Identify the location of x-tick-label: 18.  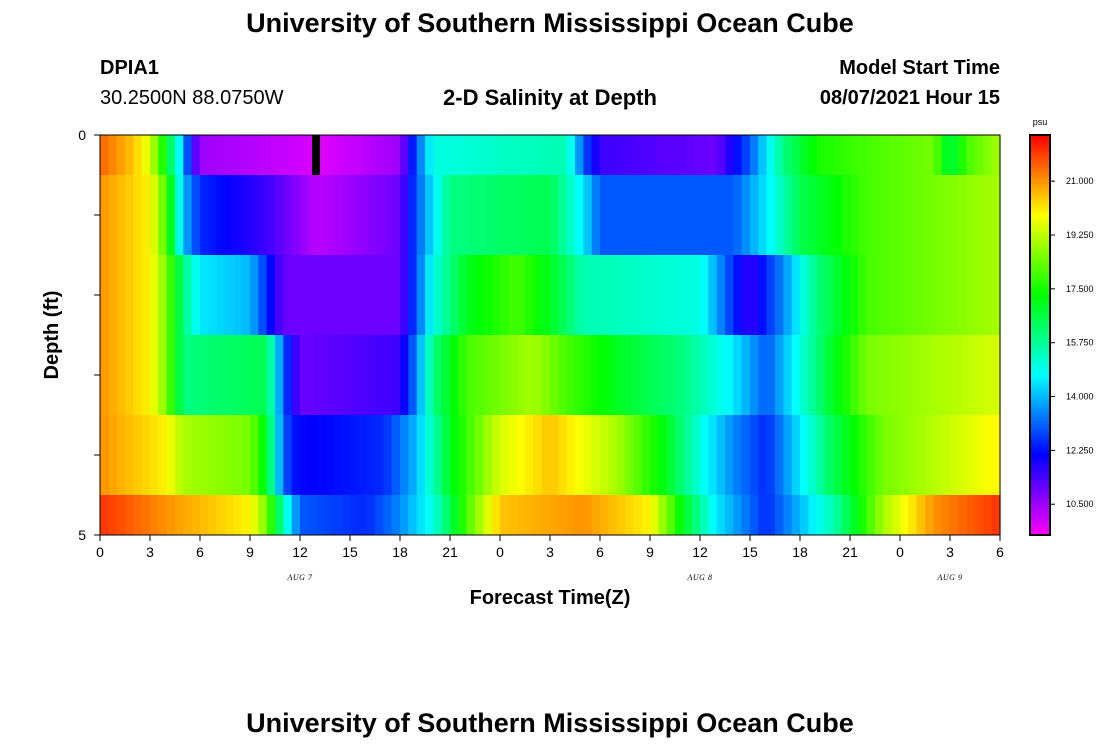
(800, 552).